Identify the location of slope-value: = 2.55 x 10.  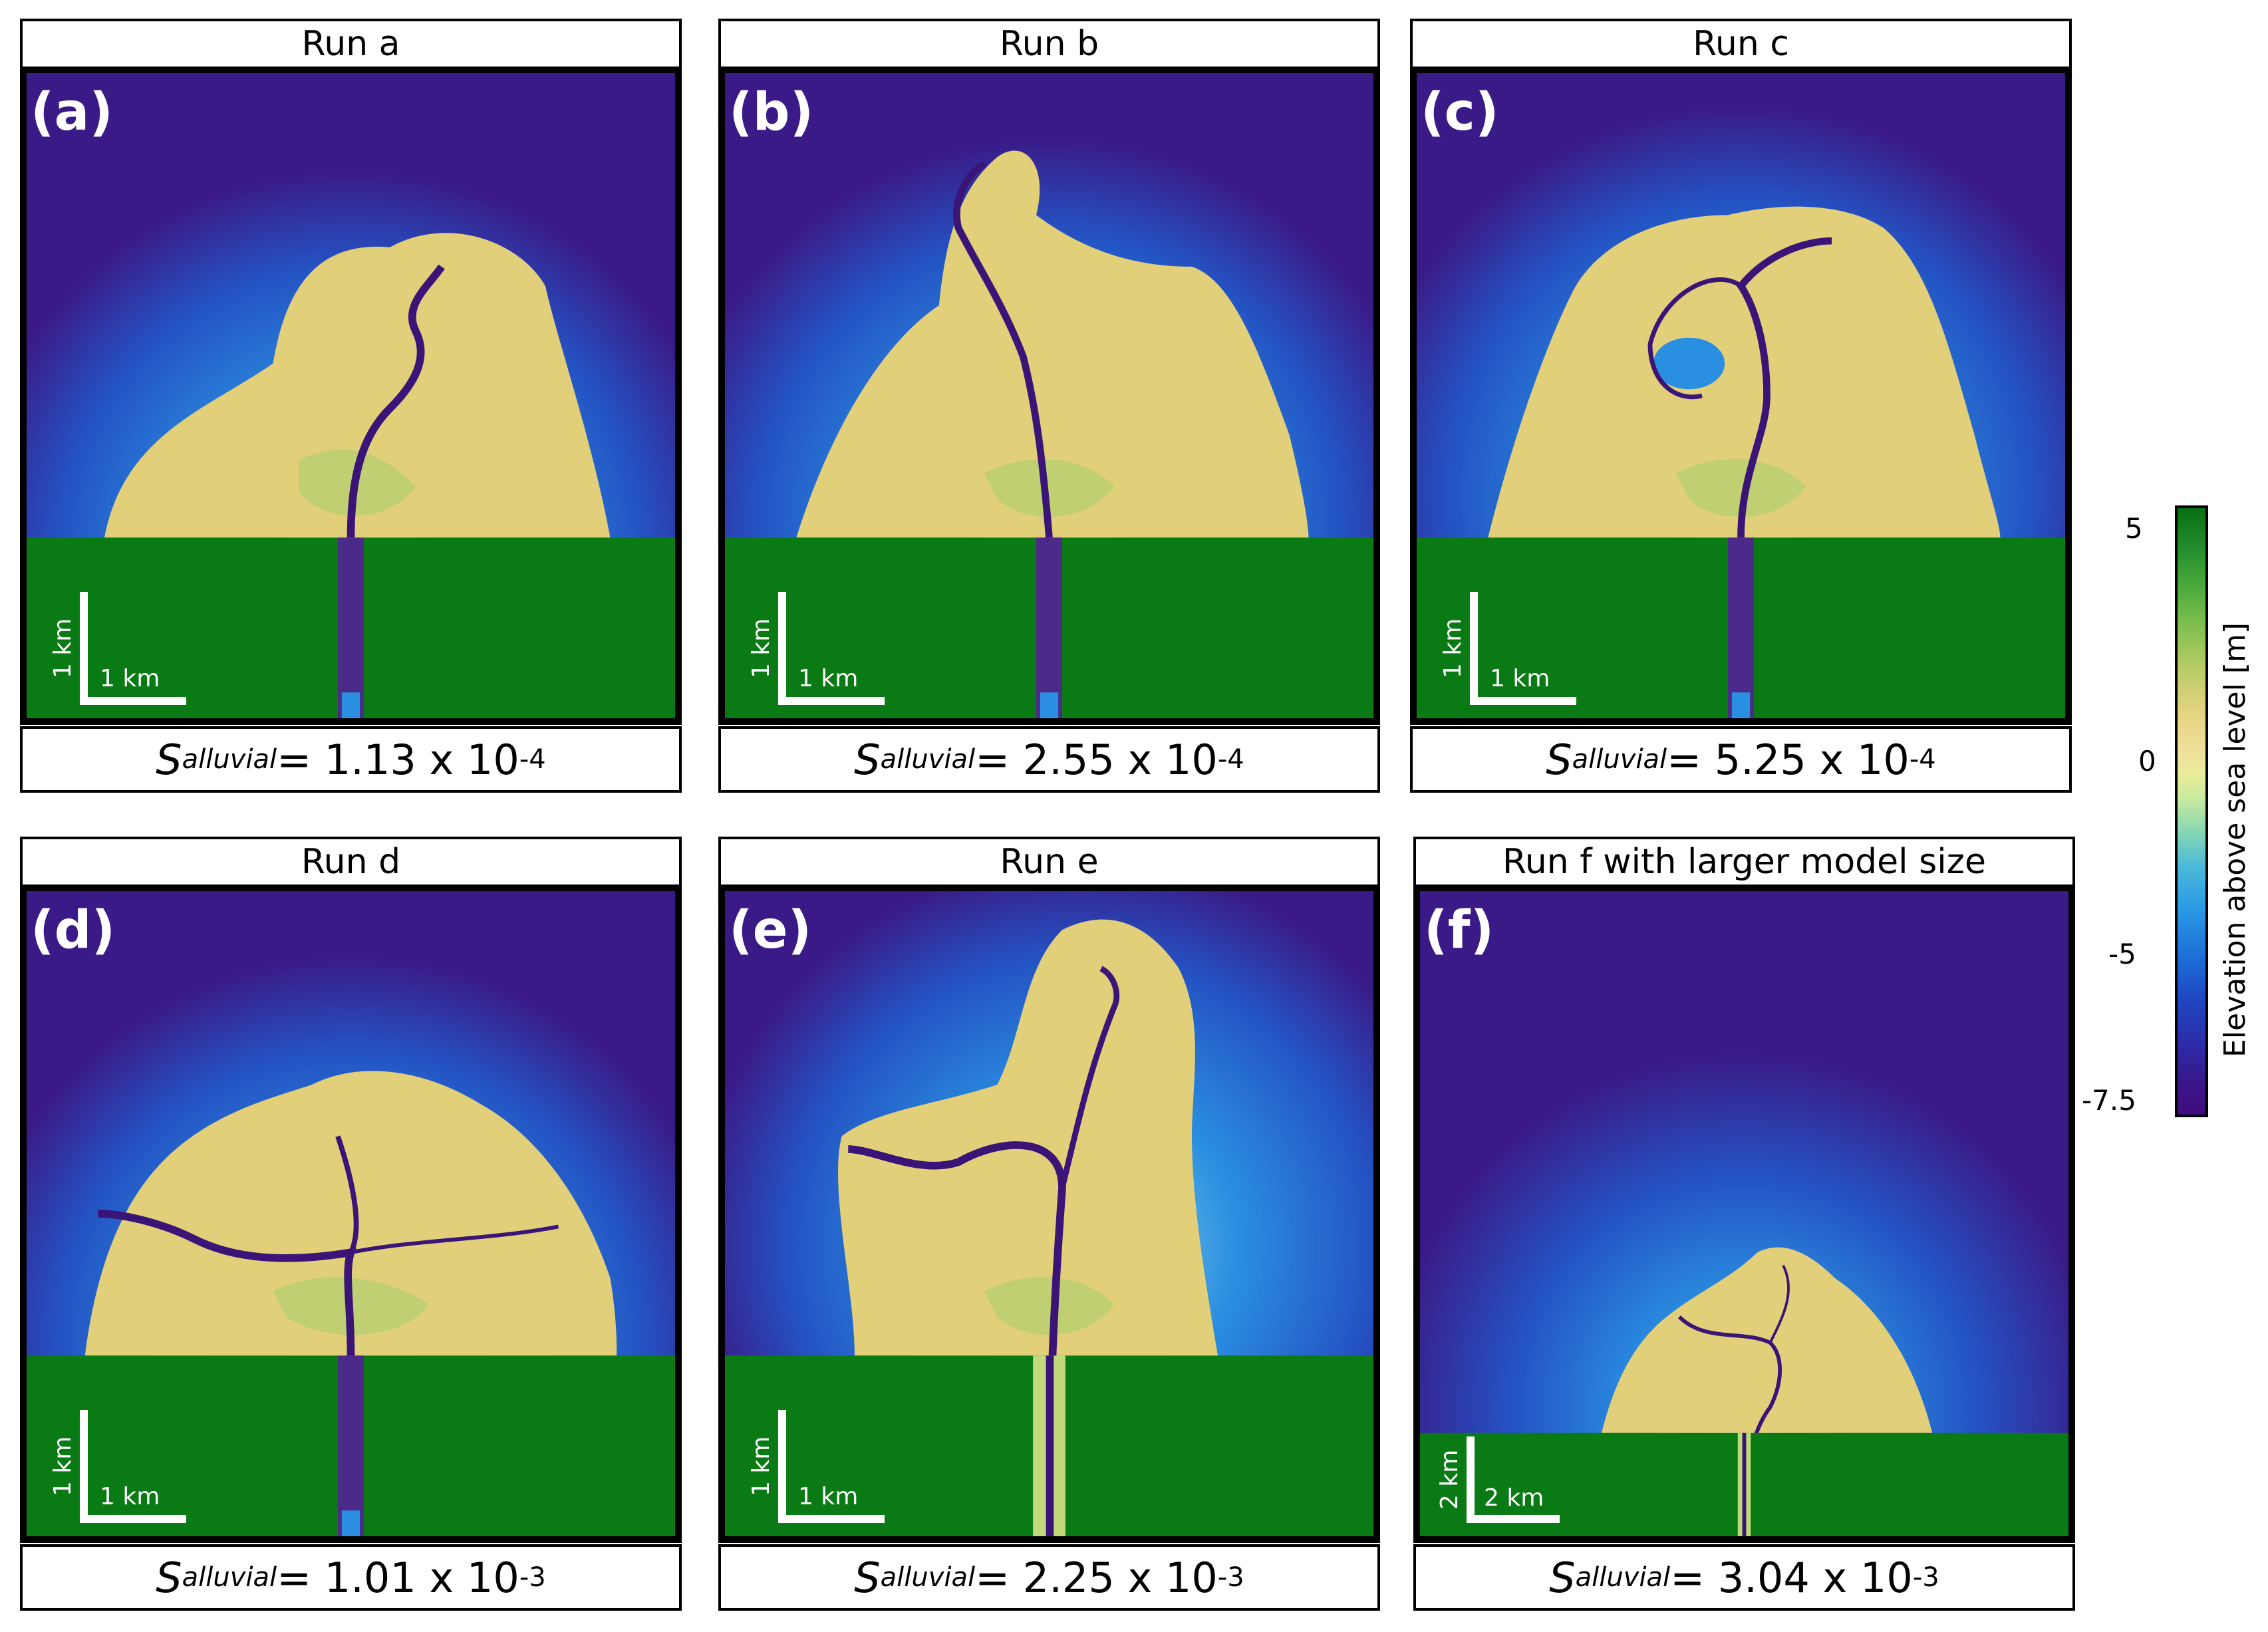
(1097, 759).